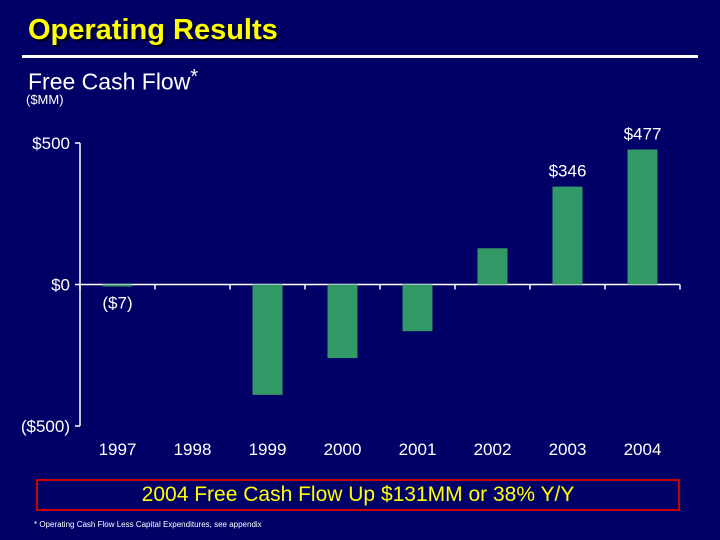 This screenshot has width=720, height=540. I want to click on x-tick-label: 2001, so click(418, 449).